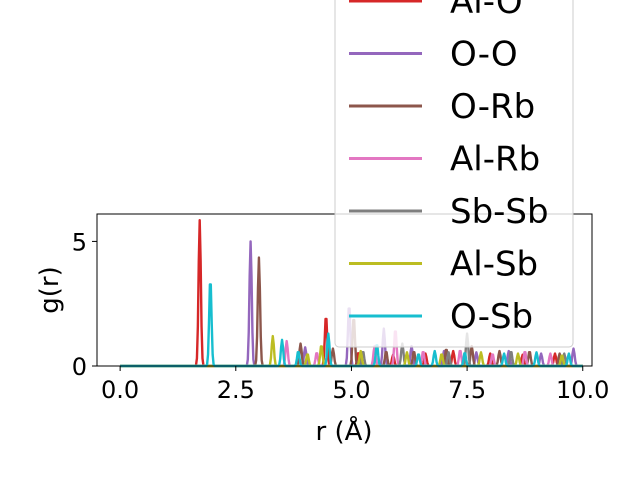  What do you see at coordinates (491, 317) in the screenshot?
I see `legend-label: O-Sb` at bounding box center [491, 317].